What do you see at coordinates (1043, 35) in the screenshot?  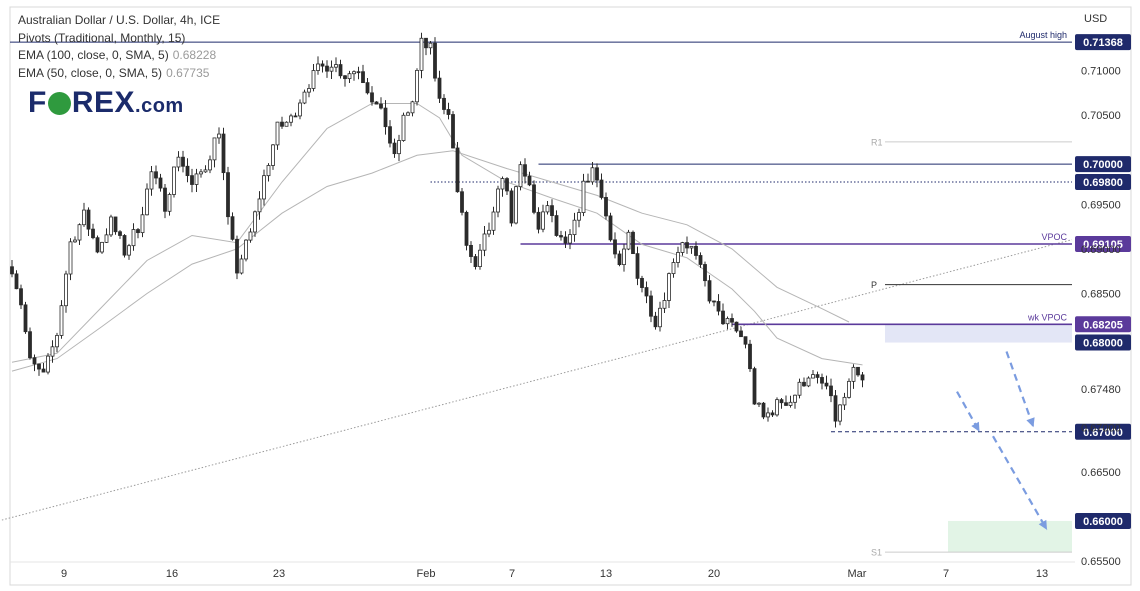 I see `level-text-0: August high` at bounding box center [1043, 35].